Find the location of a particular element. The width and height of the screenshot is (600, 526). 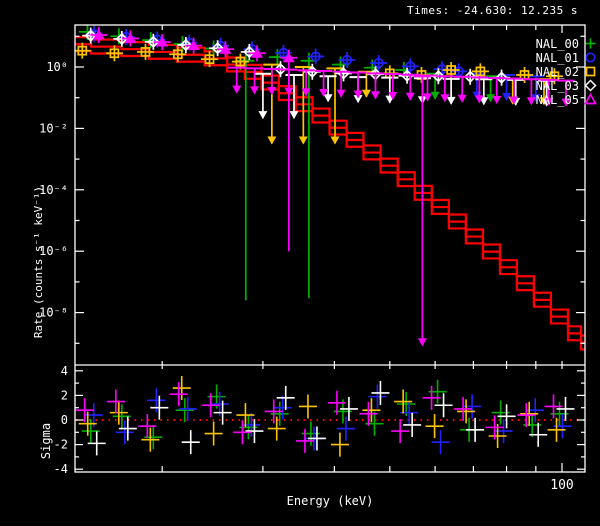

circle-icon is located at coordinates (590, 57).